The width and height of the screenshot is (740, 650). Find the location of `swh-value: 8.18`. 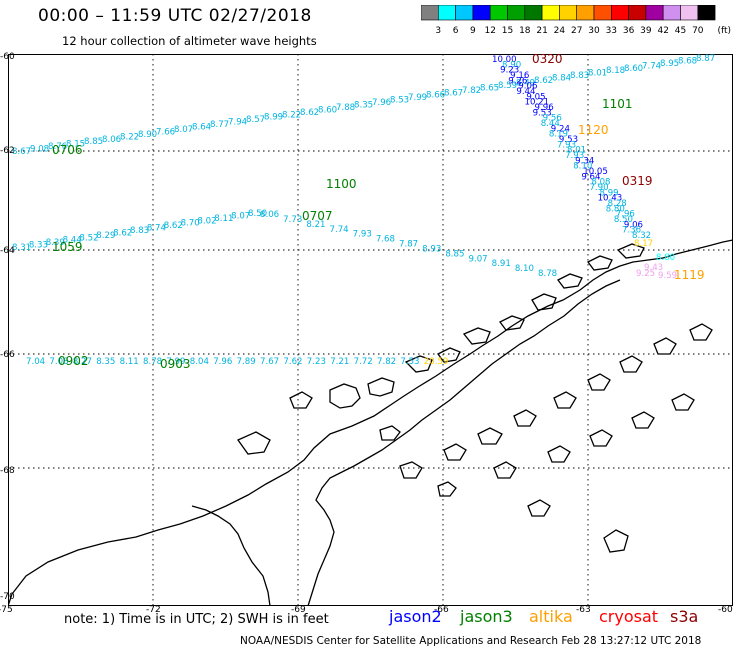

swh-value: 8.18 is located at coordinates (615, 71).